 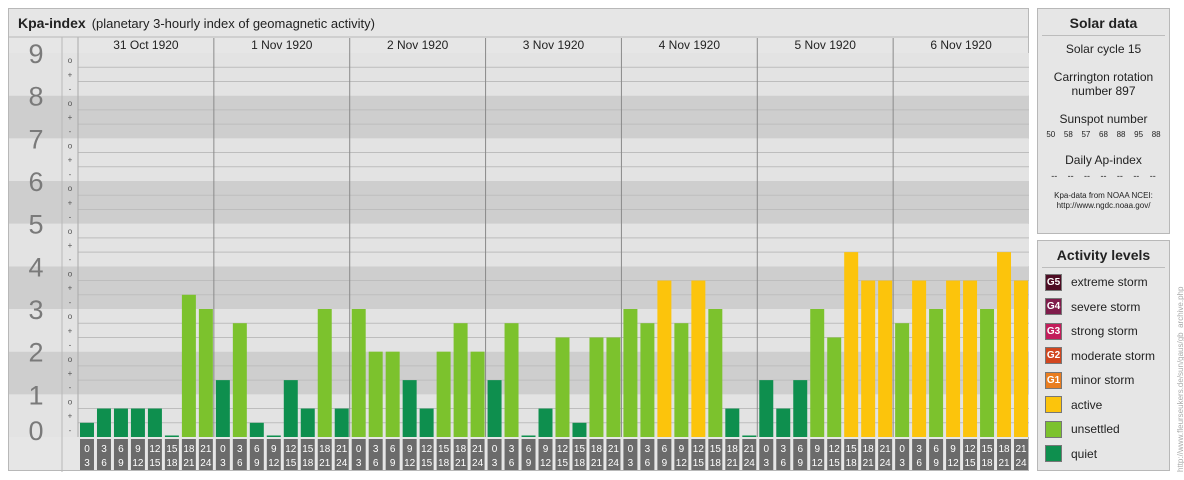 What do you see at coordinates (1156, 134) in the screenshot?
I see `sunspot-value: 88` at bounding box center [1156, 134].